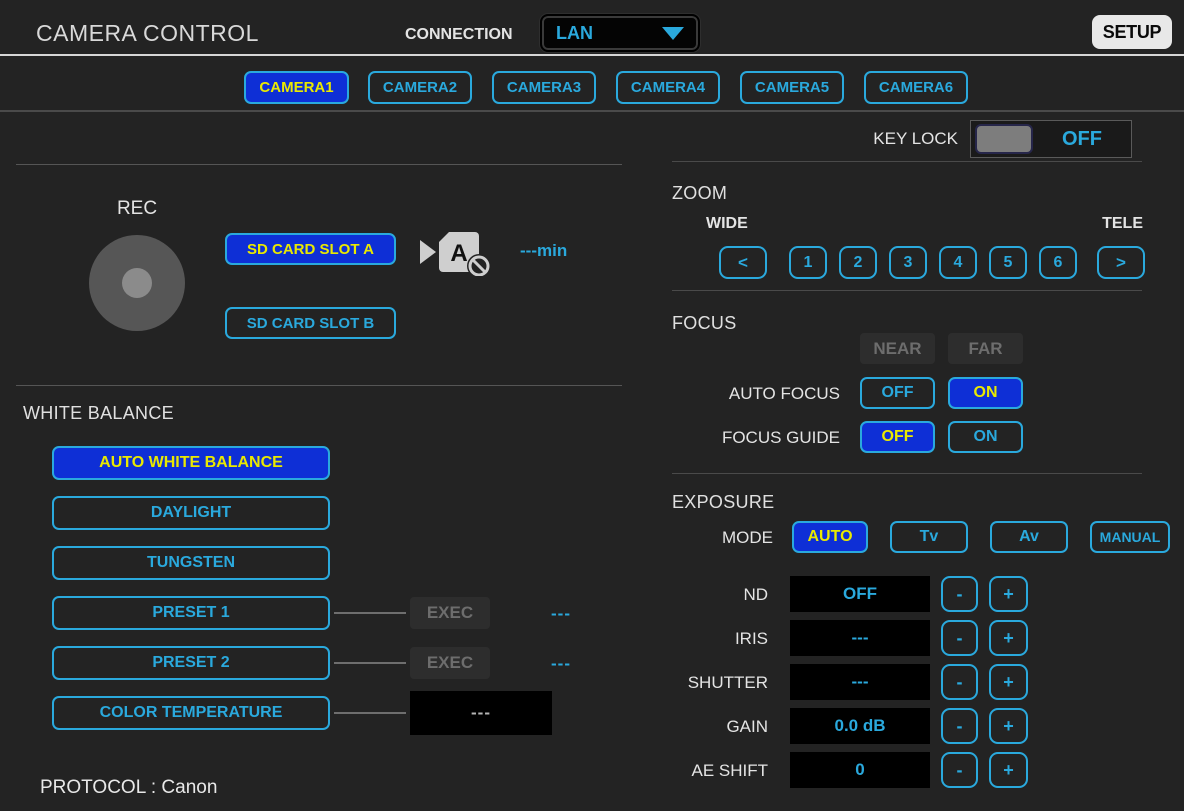 The width and height of the screenshot is (1184, 811). I want to click on shutter-value: ---, so click(860, 682).